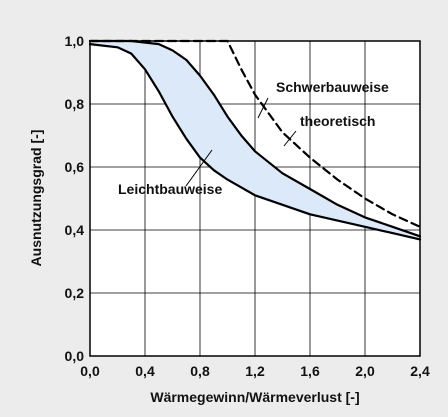 The height and width of the screenshot is (417, 448). Describe the element at coordinates (310, 371) in the screenshot. I see `x-tick-label: 1,6` at that location.